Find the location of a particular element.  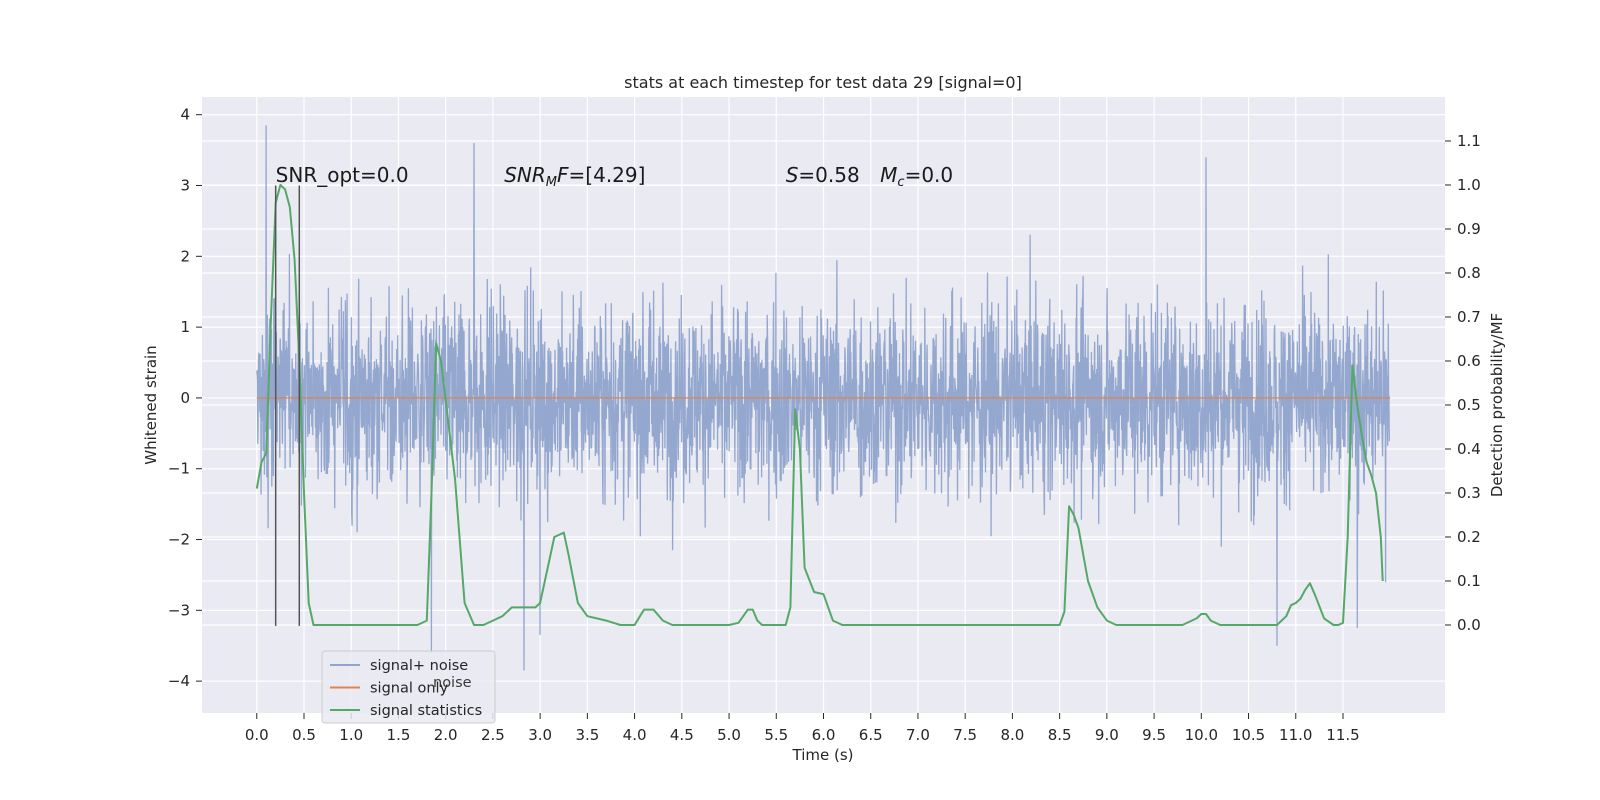

x-tick-label: 6.0 is located at coordinates (824, 735).